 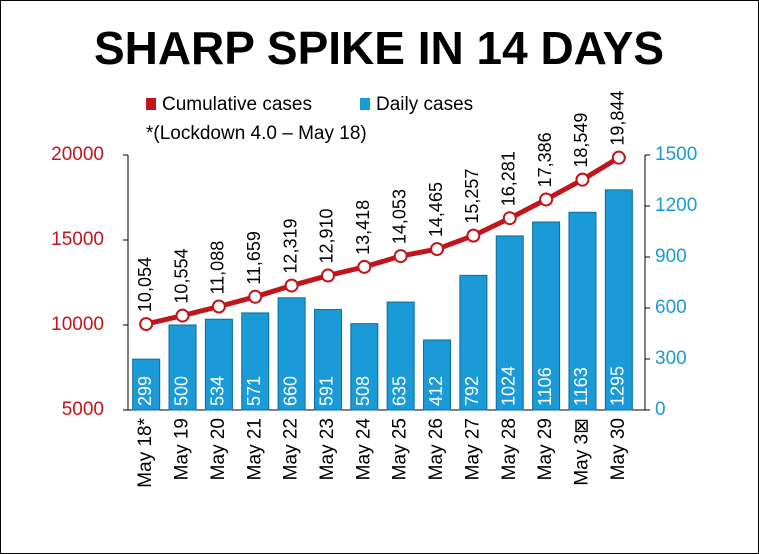 What do you see at coordinates (181, 391) in the screenshot?
I see `bar-value-label: 500` at bounding box center [181, 391].